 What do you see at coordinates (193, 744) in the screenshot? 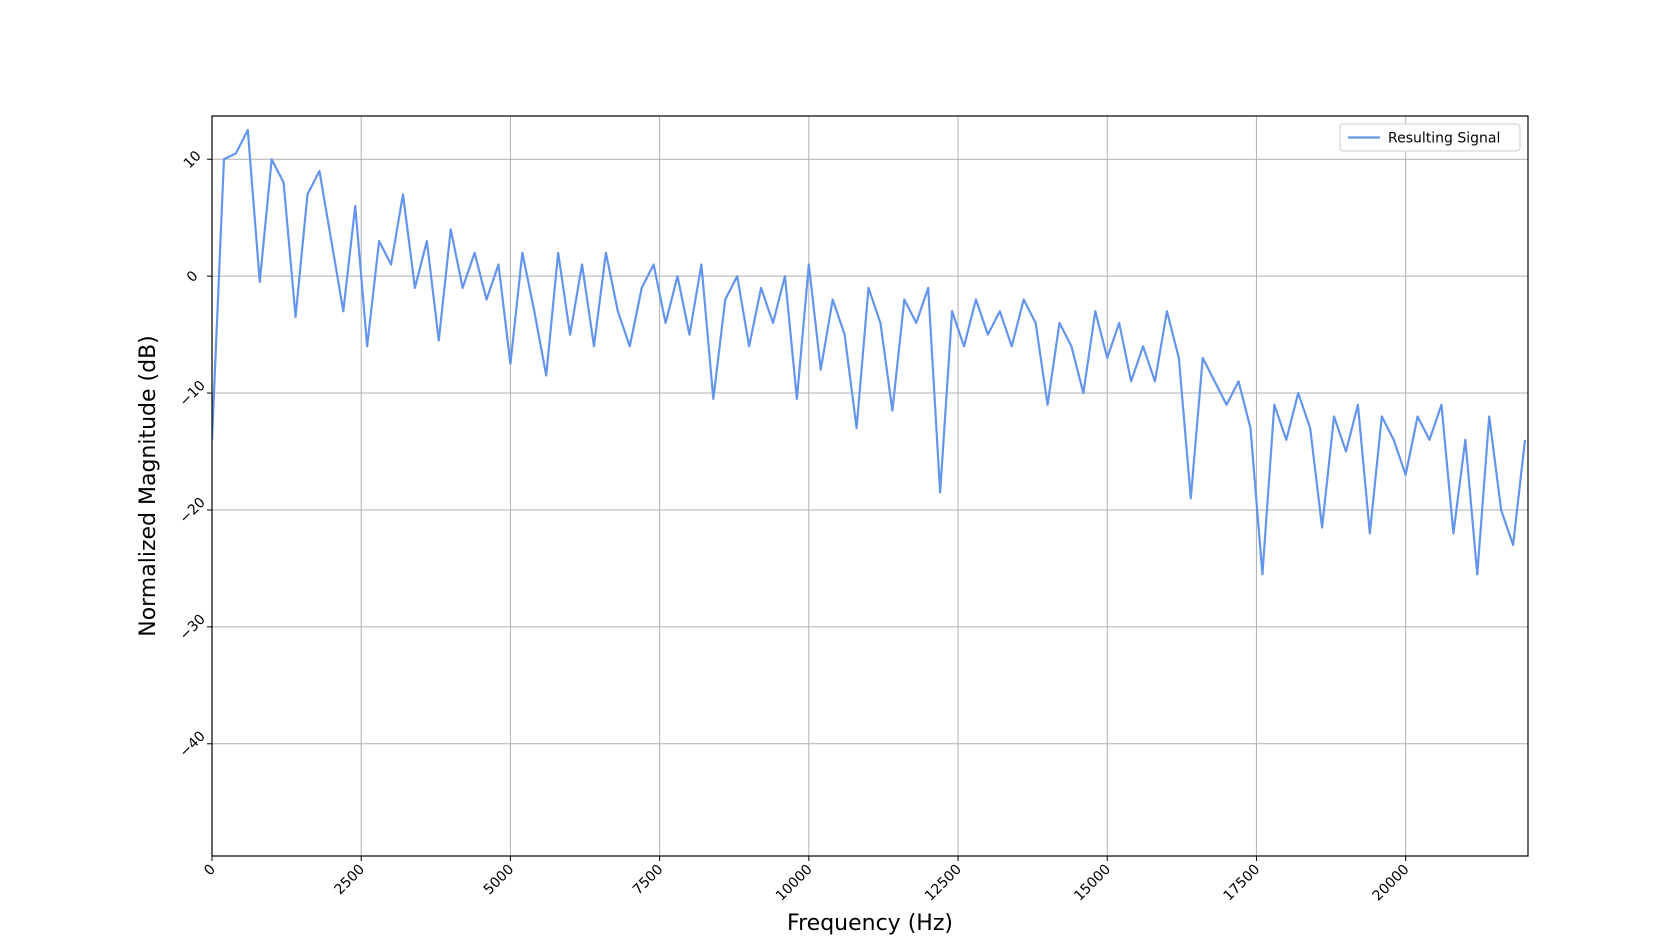
I see `y-tick-label: −40` at bounding box center [193, 744].